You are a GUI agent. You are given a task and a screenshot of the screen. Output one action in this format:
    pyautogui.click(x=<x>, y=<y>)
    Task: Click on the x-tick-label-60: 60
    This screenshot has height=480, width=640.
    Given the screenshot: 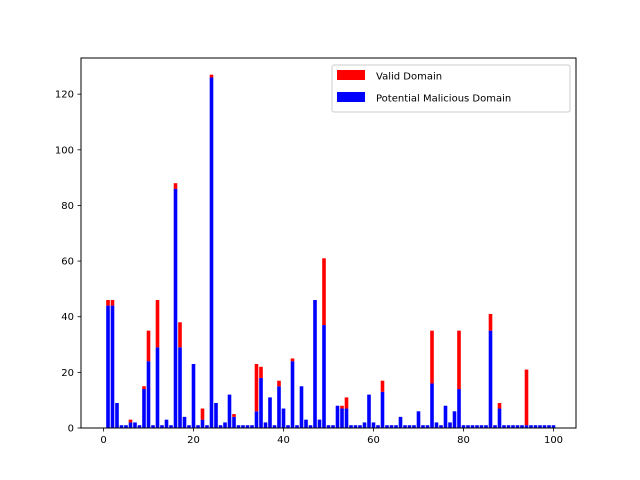 What is the action you would take?
    pyautogui.click(x=373, y=440)
    